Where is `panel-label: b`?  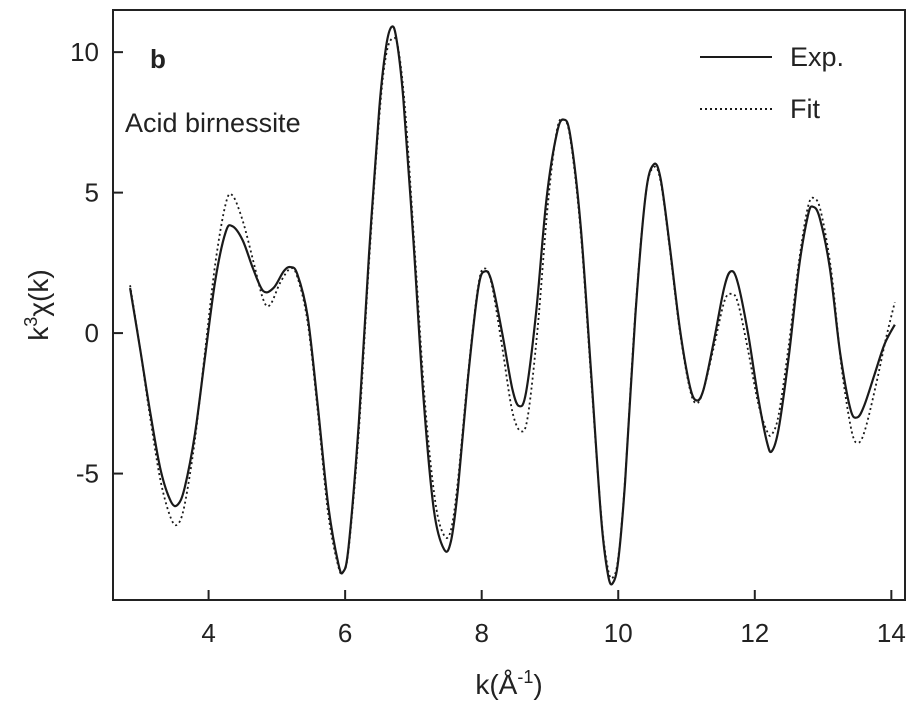 panel-label: b is located at coordinates (158, 59).